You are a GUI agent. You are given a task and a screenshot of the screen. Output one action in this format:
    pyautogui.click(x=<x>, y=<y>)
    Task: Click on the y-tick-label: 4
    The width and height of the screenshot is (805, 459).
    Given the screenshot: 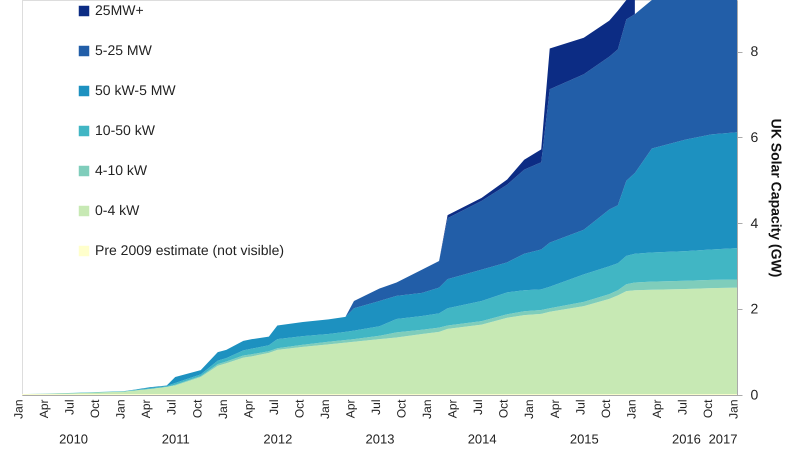 What is the action you would take?
    pyautogui.click(x=754, y=222)
    